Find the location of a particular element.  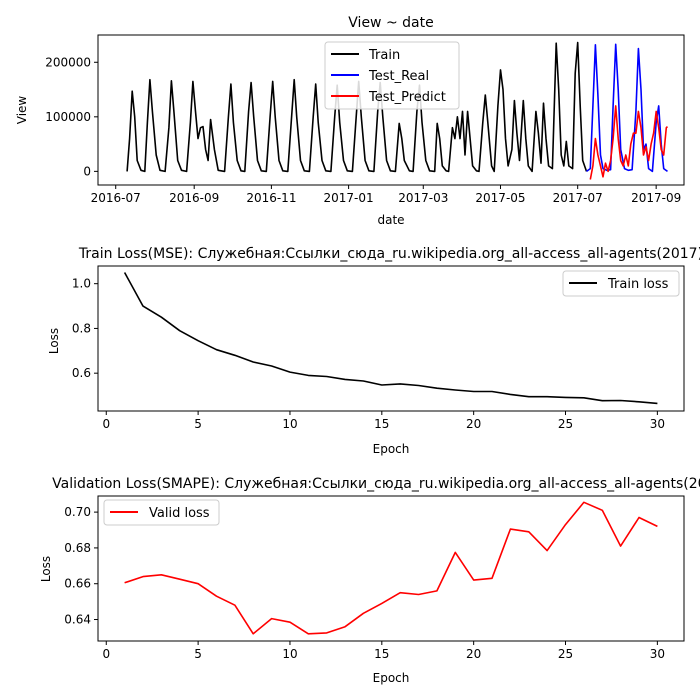

chart-title: View ~ date is located at coordinates (390, 23).